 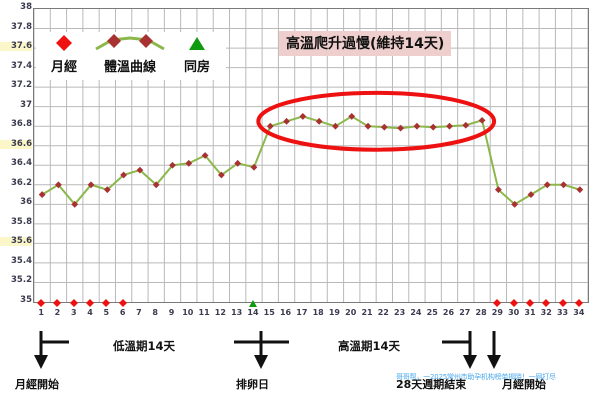 I want to click on watermark-text: 哥哥帮，一2025常州市助孕机构榜单揭晓！一网打尽, so click(x=476, y=377).